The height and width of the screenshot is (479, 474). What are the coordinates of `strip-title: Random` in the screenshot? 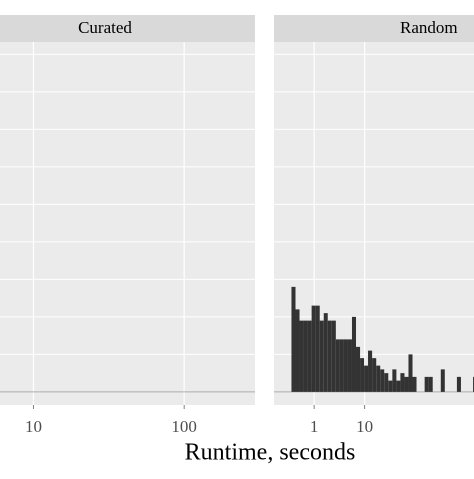 It's located at (429, 27).